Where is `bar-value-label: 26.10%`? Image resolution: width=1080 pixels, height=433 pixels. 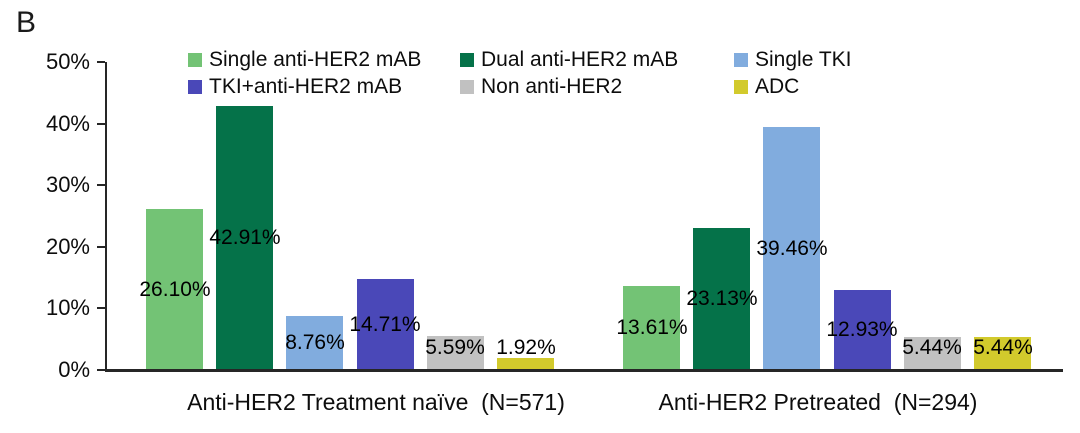
bar-value-label: 26.10% is located at coordinates (175, 289).